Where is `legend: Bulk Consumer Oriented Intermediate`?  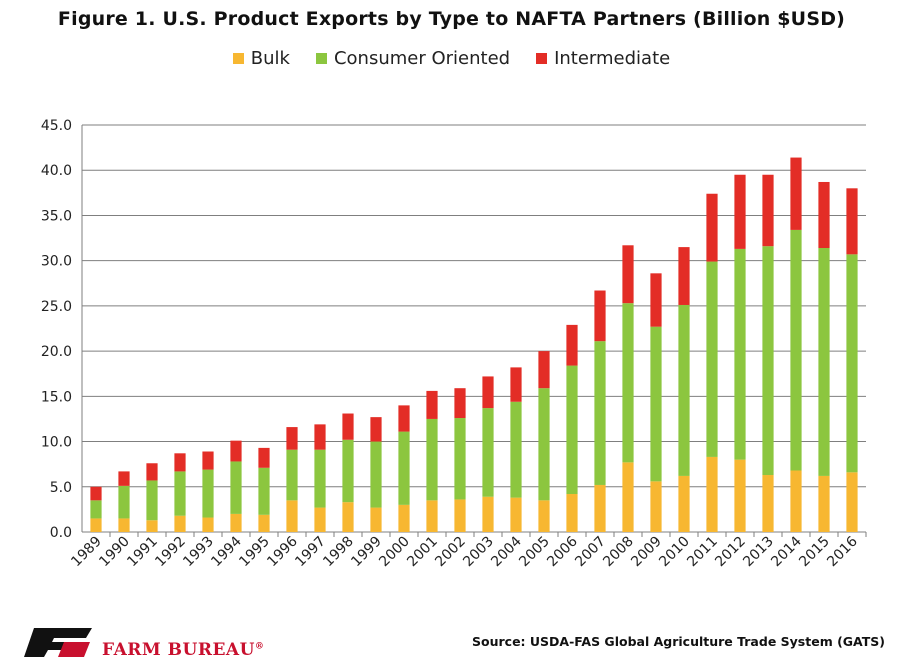
legend: Bulk Consumer Oriented Intermediate is located at coordinates (451, 58).